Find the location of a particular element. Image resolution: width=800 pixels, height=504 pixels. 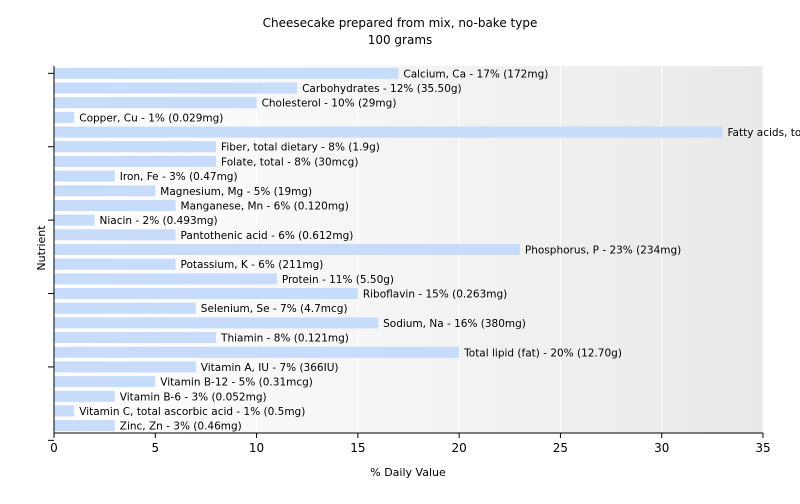

bar-label: Riboflavin - 15% (0.263mg) is located at coordinates (435, 295).